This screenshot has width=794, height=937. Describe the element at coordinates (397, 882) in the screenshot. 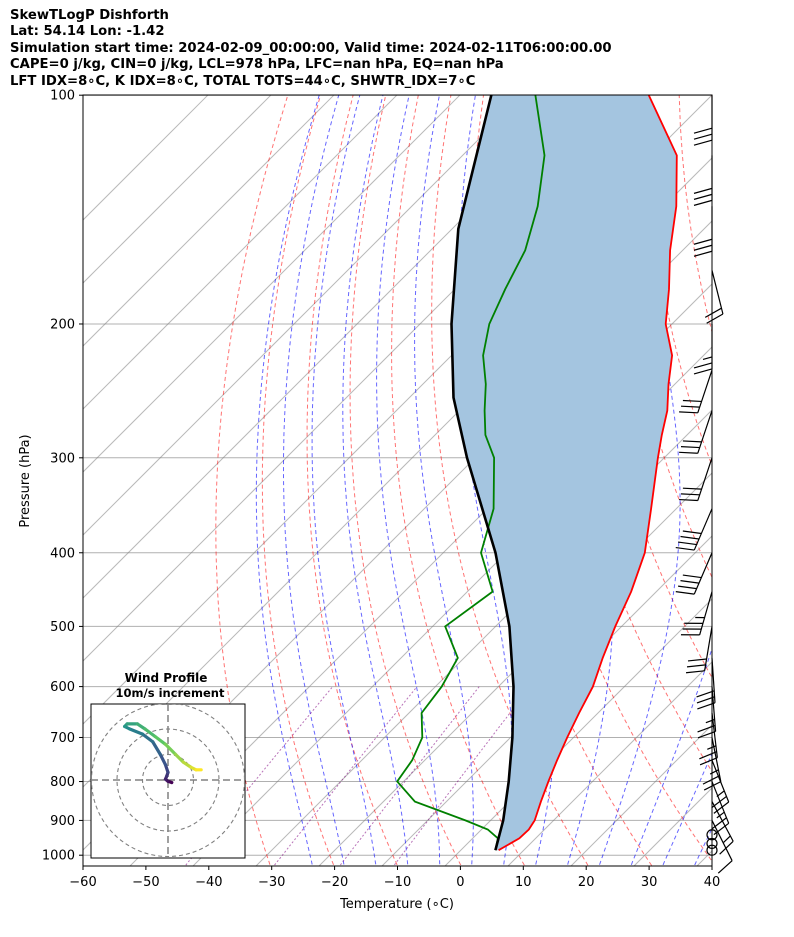

I see `x-tick-label: −10` at that location.